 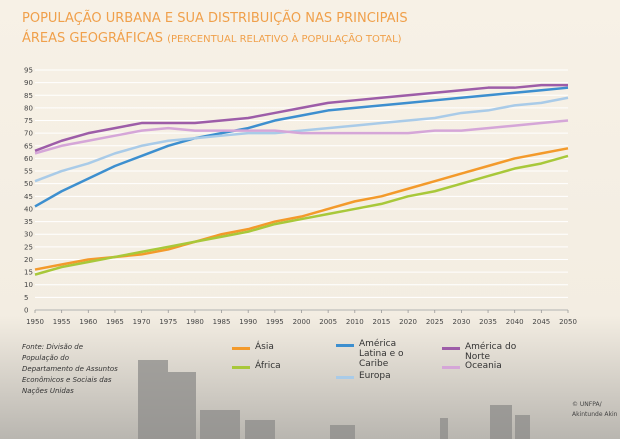 I want to click on y-tick-label: 85, so click(x=28, y=96).